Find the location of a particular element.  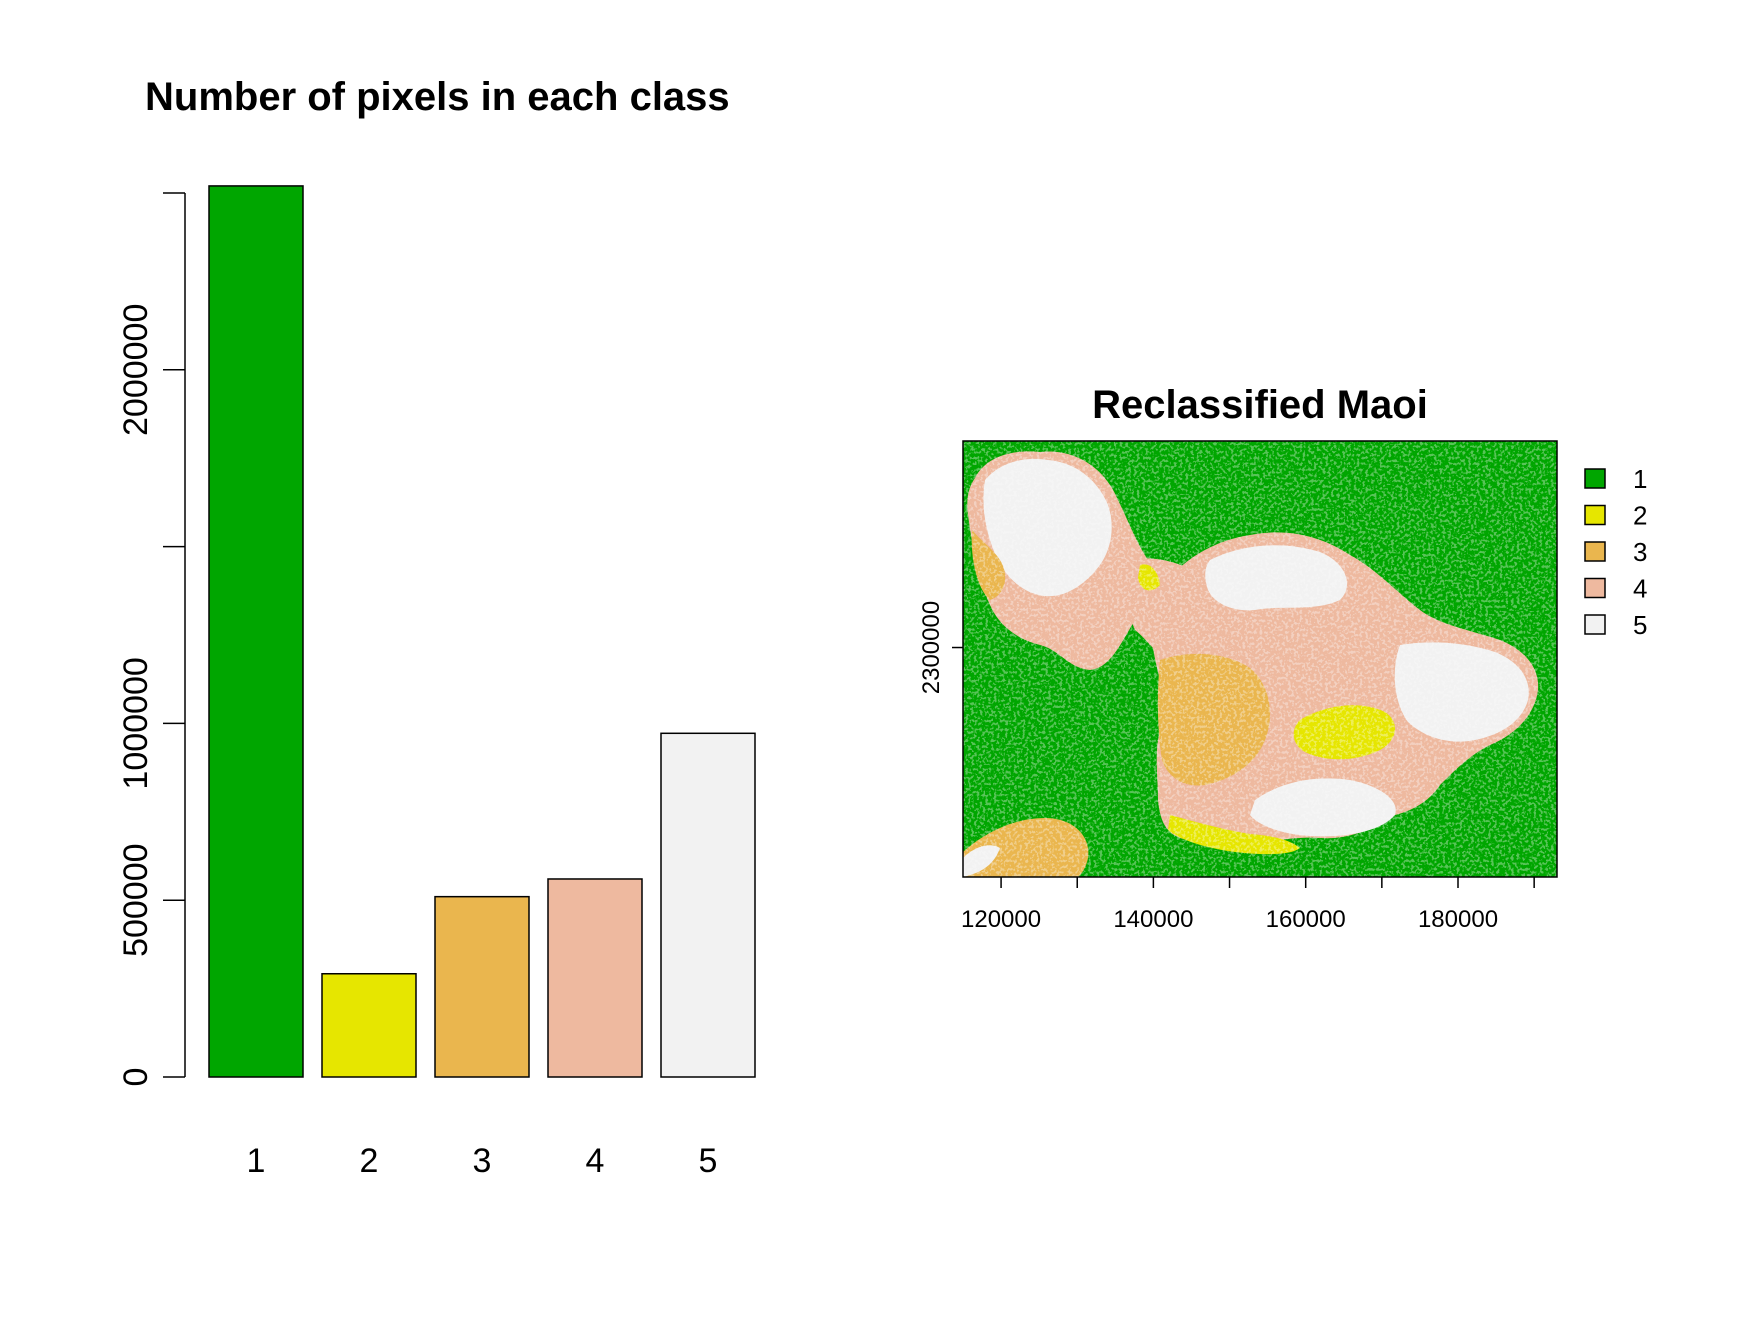

legend-label: 3 is located at coordinates (1640, 552).